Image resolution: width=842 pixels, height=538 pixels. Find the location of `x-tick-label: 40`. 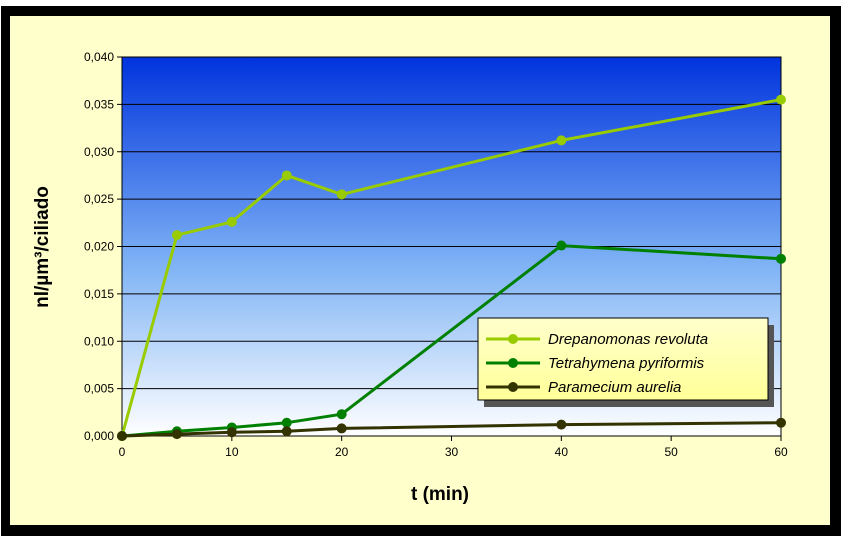

x-tick-label: 40 is located at coordinates (562, 452).